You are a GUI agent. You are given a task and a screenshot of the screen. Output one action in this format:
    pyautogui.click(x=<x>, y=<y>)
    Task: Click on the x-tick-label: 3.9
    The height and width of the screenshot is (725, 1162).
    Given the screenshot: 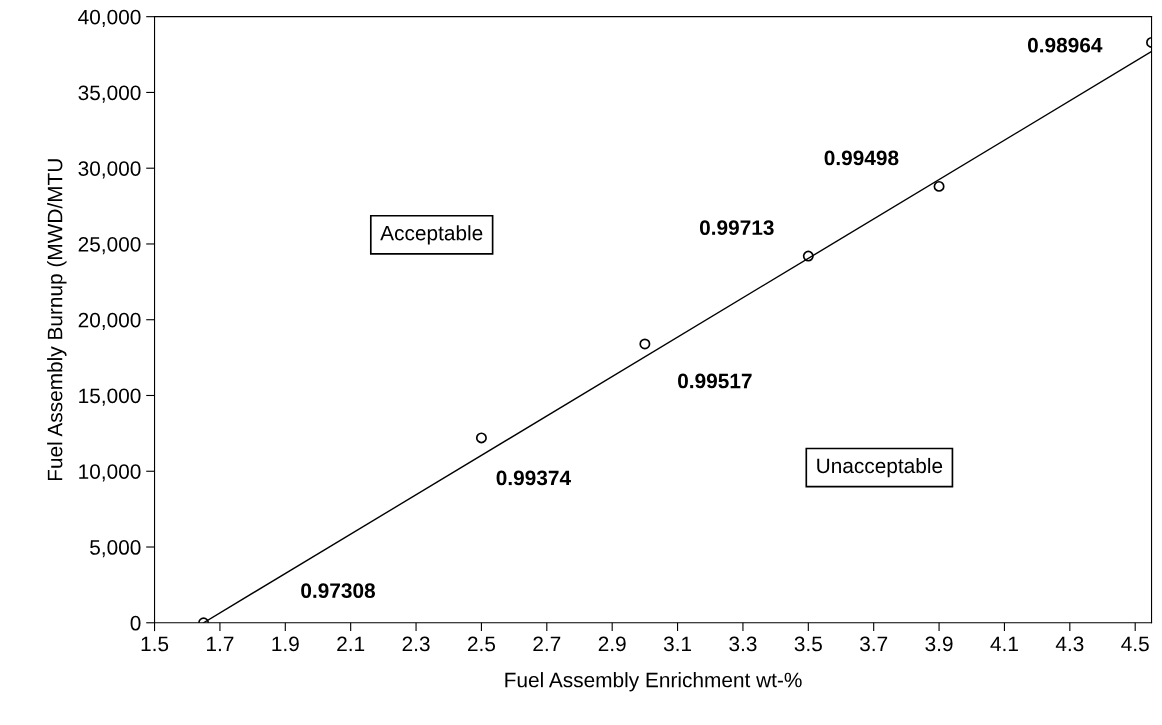 What is the action you would take?
    pyautogui.click(x=939, y=644)
    